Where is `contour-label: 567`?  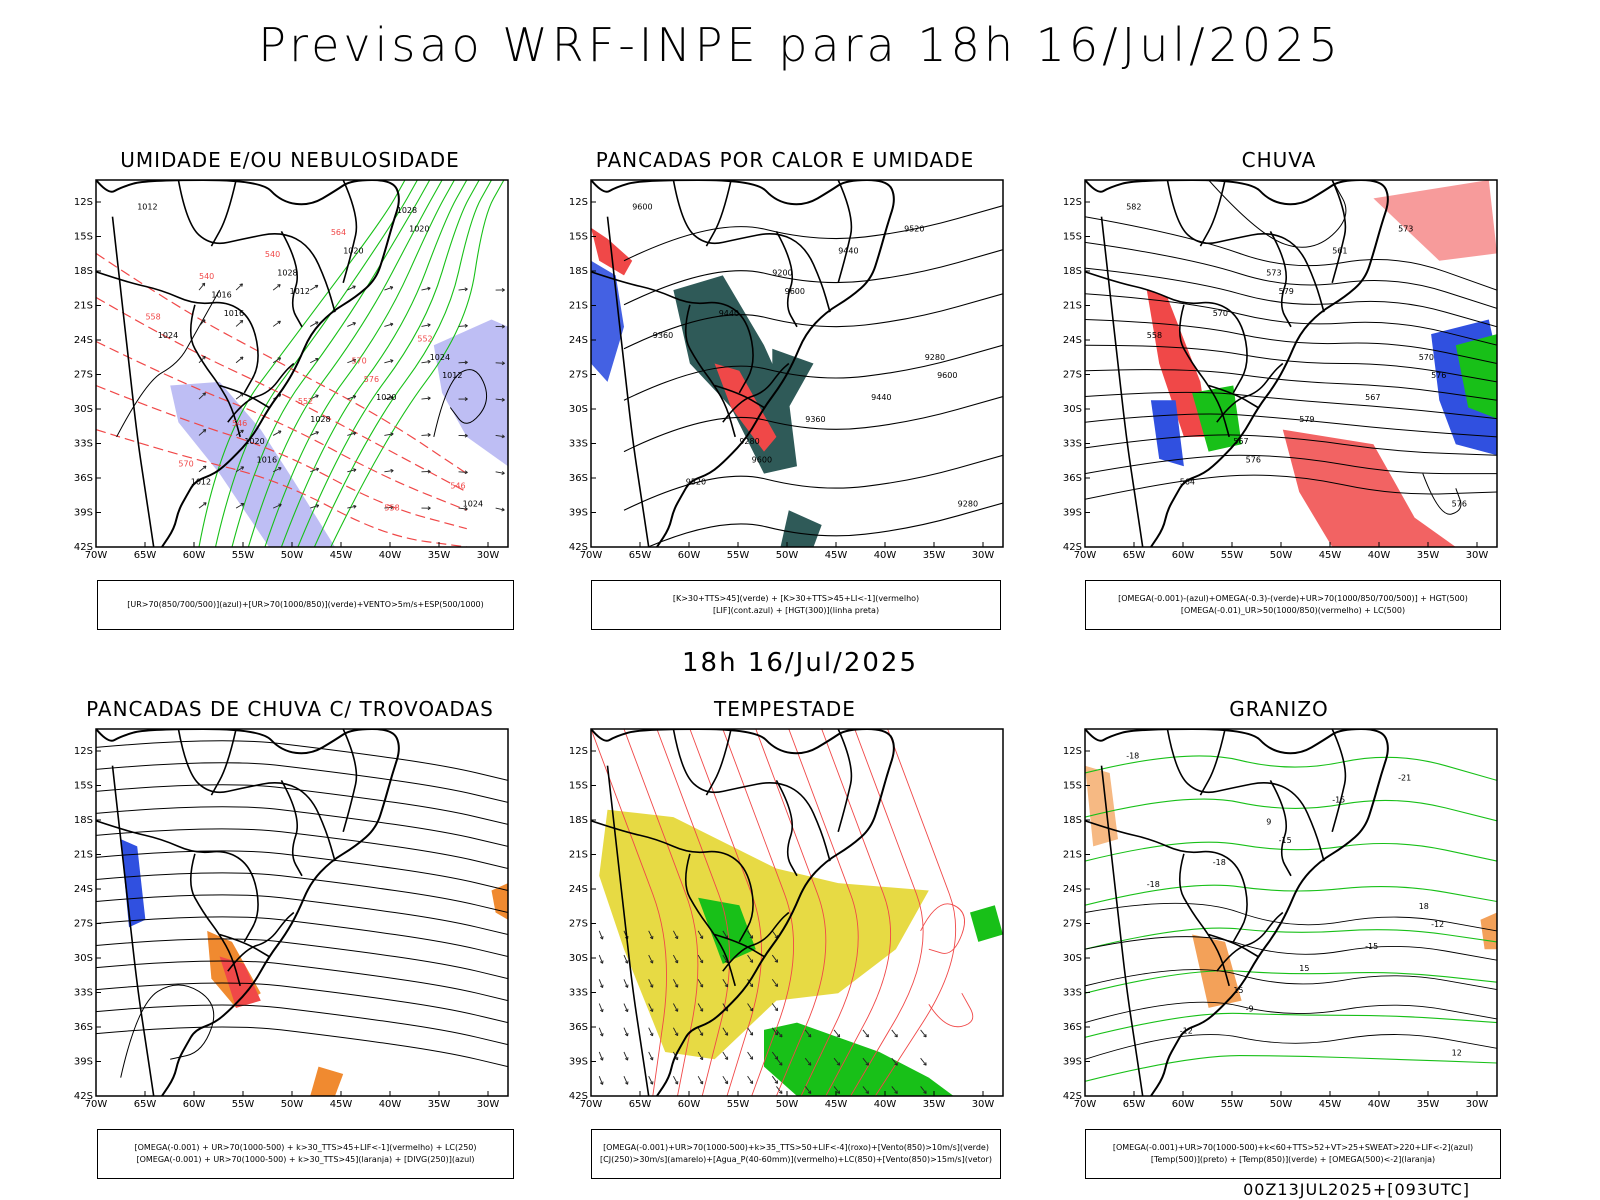 contour-label: 567 is located at coordinates (1372, 397).